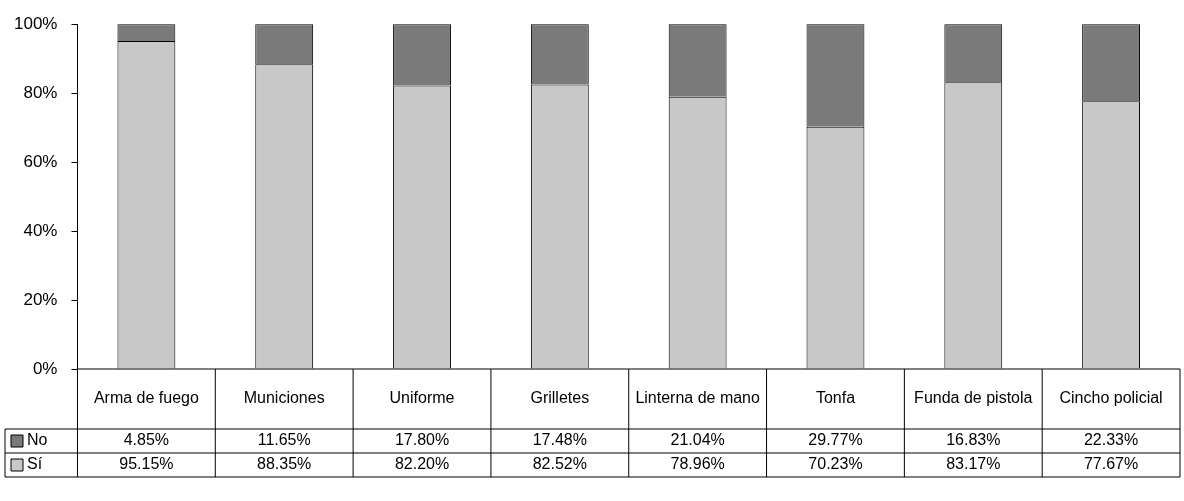  I want to click on data-label: 21.04%, so click(697, 440).